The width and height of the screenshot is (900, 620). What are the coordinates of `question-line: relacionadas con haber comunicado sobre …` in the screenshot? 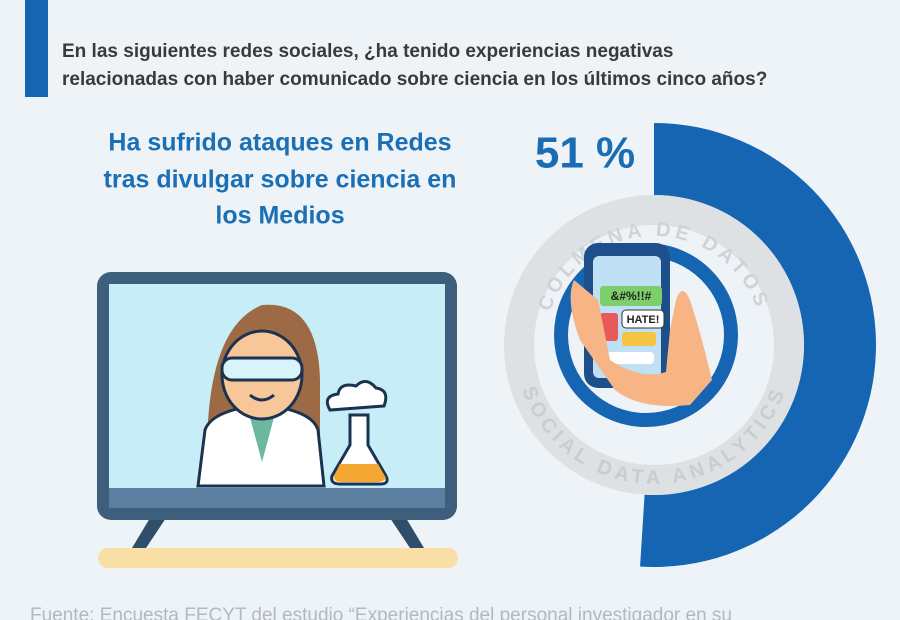 It's located at (414, 79).